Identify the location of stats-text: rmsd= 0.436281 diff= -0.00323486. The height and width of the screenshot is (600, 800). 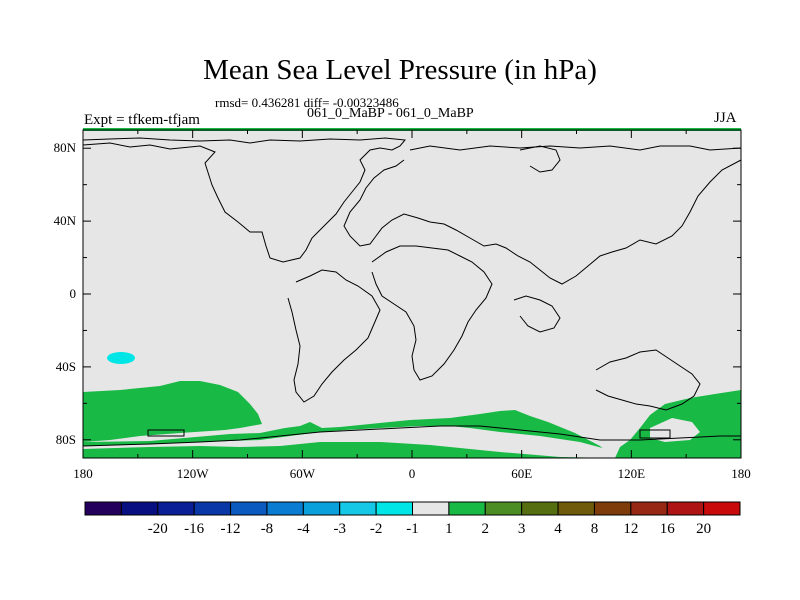
(307, 102).